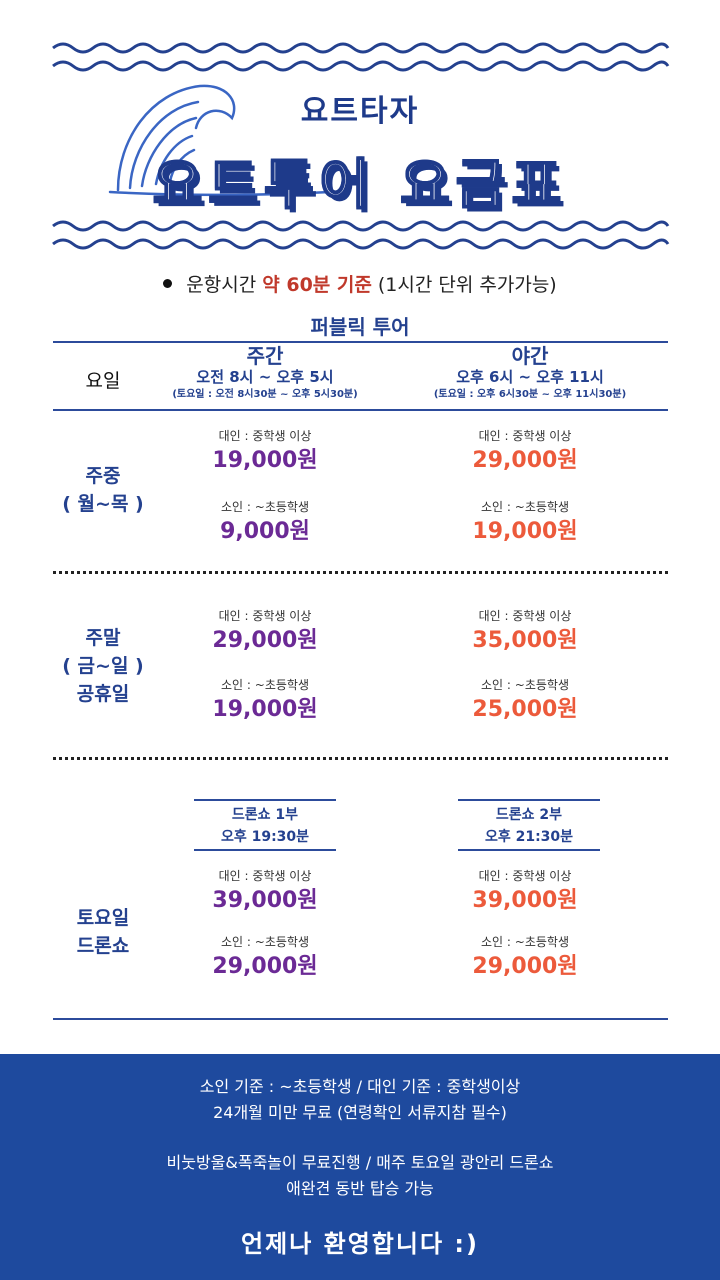 The height and width of the screenshot is (1280, 720). What do you see at coordinates (103, 490) in the screenshot?
I see `row-label-weekday: 주중 ( 월~목 )` at bounding box center [103, 490].